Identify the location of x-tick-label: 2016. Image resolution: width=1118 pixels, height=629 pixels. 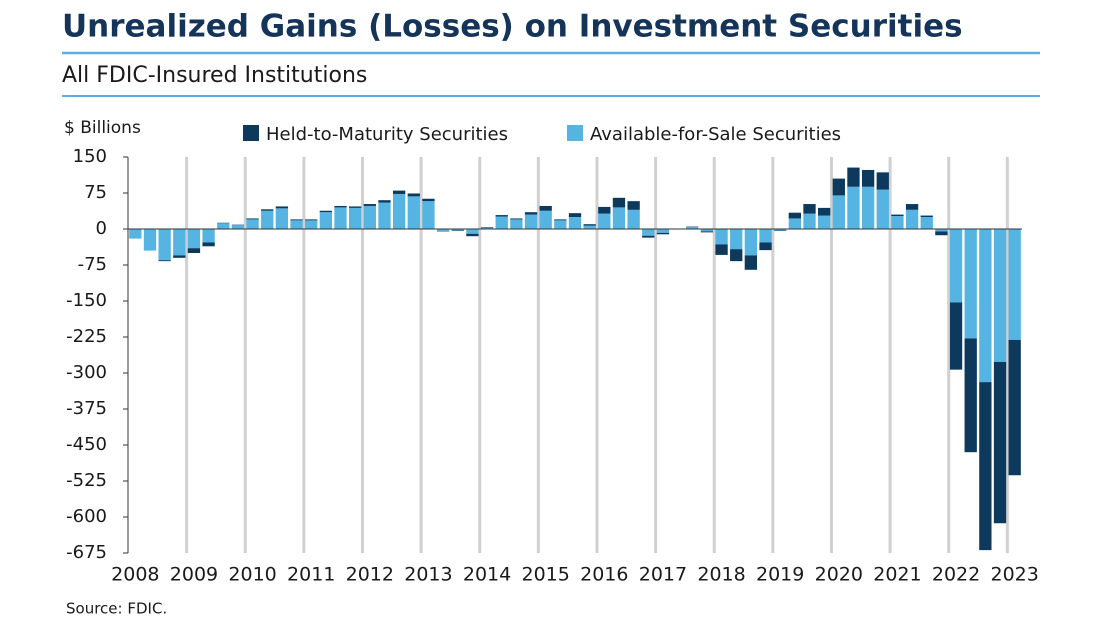
(604, 575).